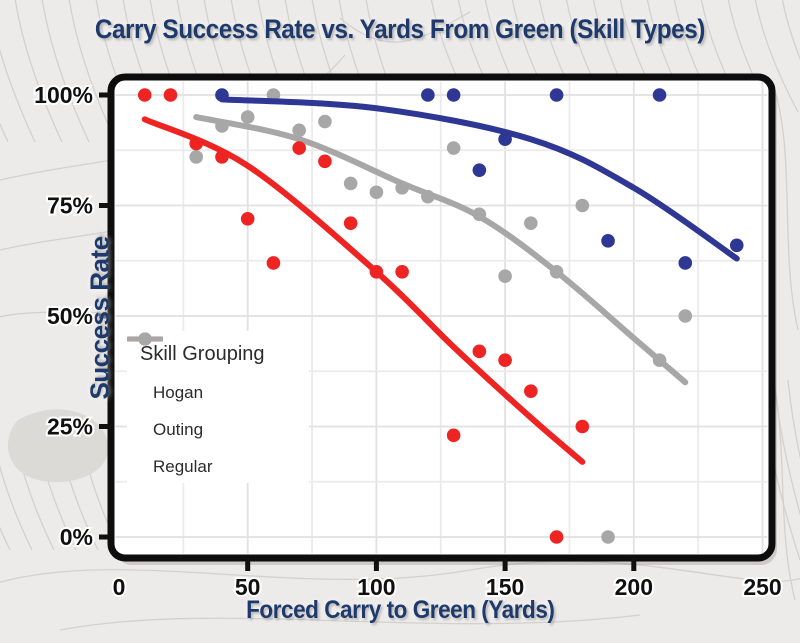 The image size is (800, 643). What do you see at coordinates (183, 466) in the screenshot?
I see `legend-label-regular: Regular` at bounding box center [183, 466].